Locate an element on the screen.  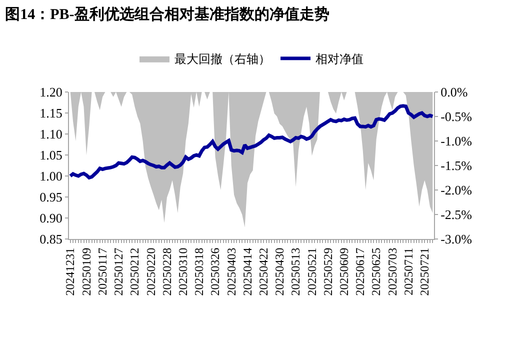
y-tick-label: 0.85 is located at coordinates (51, 239).